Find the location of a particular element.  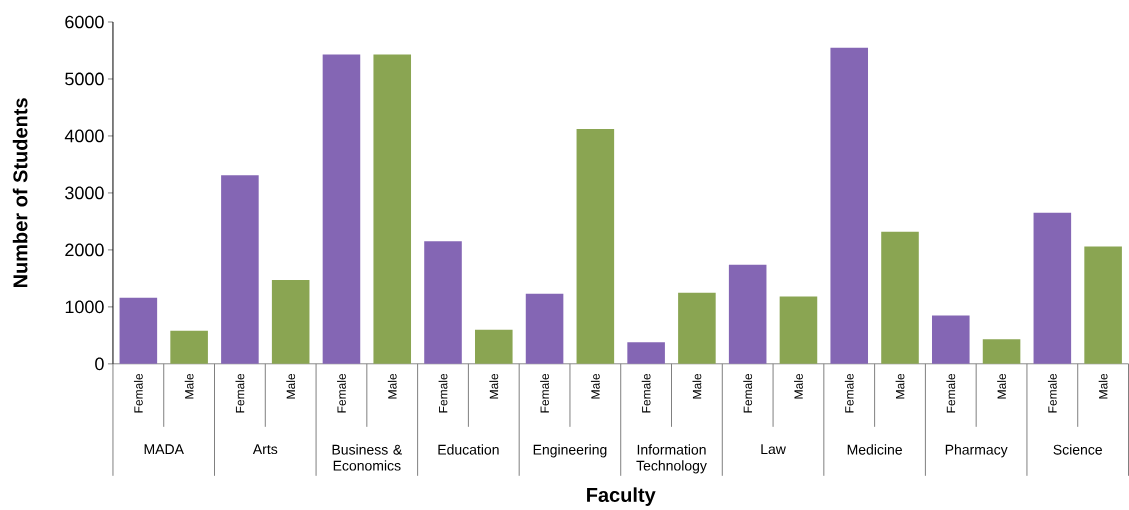

y-tick-label: 5000 is located at coordinates (84, 79).